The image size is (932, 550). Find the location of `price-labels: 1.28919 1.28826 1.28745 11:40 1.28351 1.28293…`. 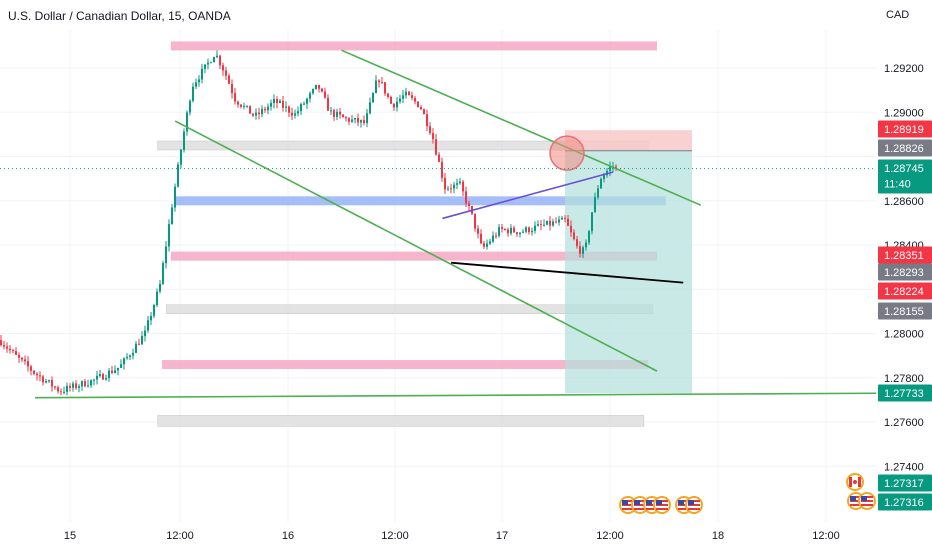

price-labels: 1.28919 1.28826 1.28745 11:40 1.28351 1.28293… is located at coordinates (905, 315).